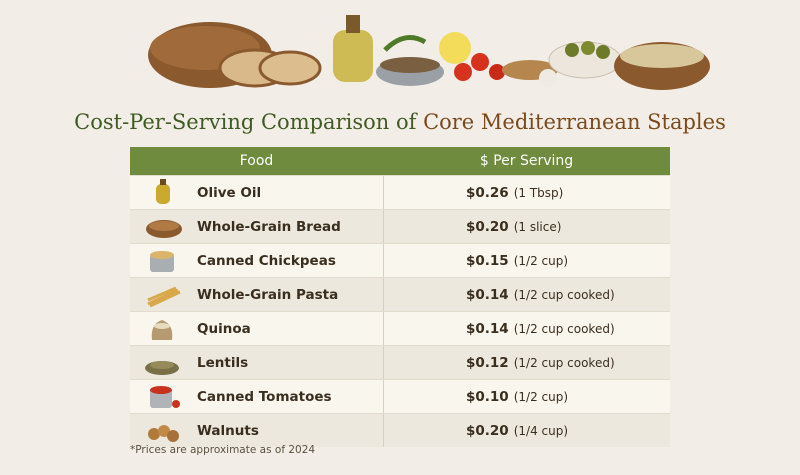 This screenshot has height=475, width=800. Describe the element at coordinates (245, 122) in the screenshot. I see `title-part: Cost-Per-Serving Comparison of` at that location.